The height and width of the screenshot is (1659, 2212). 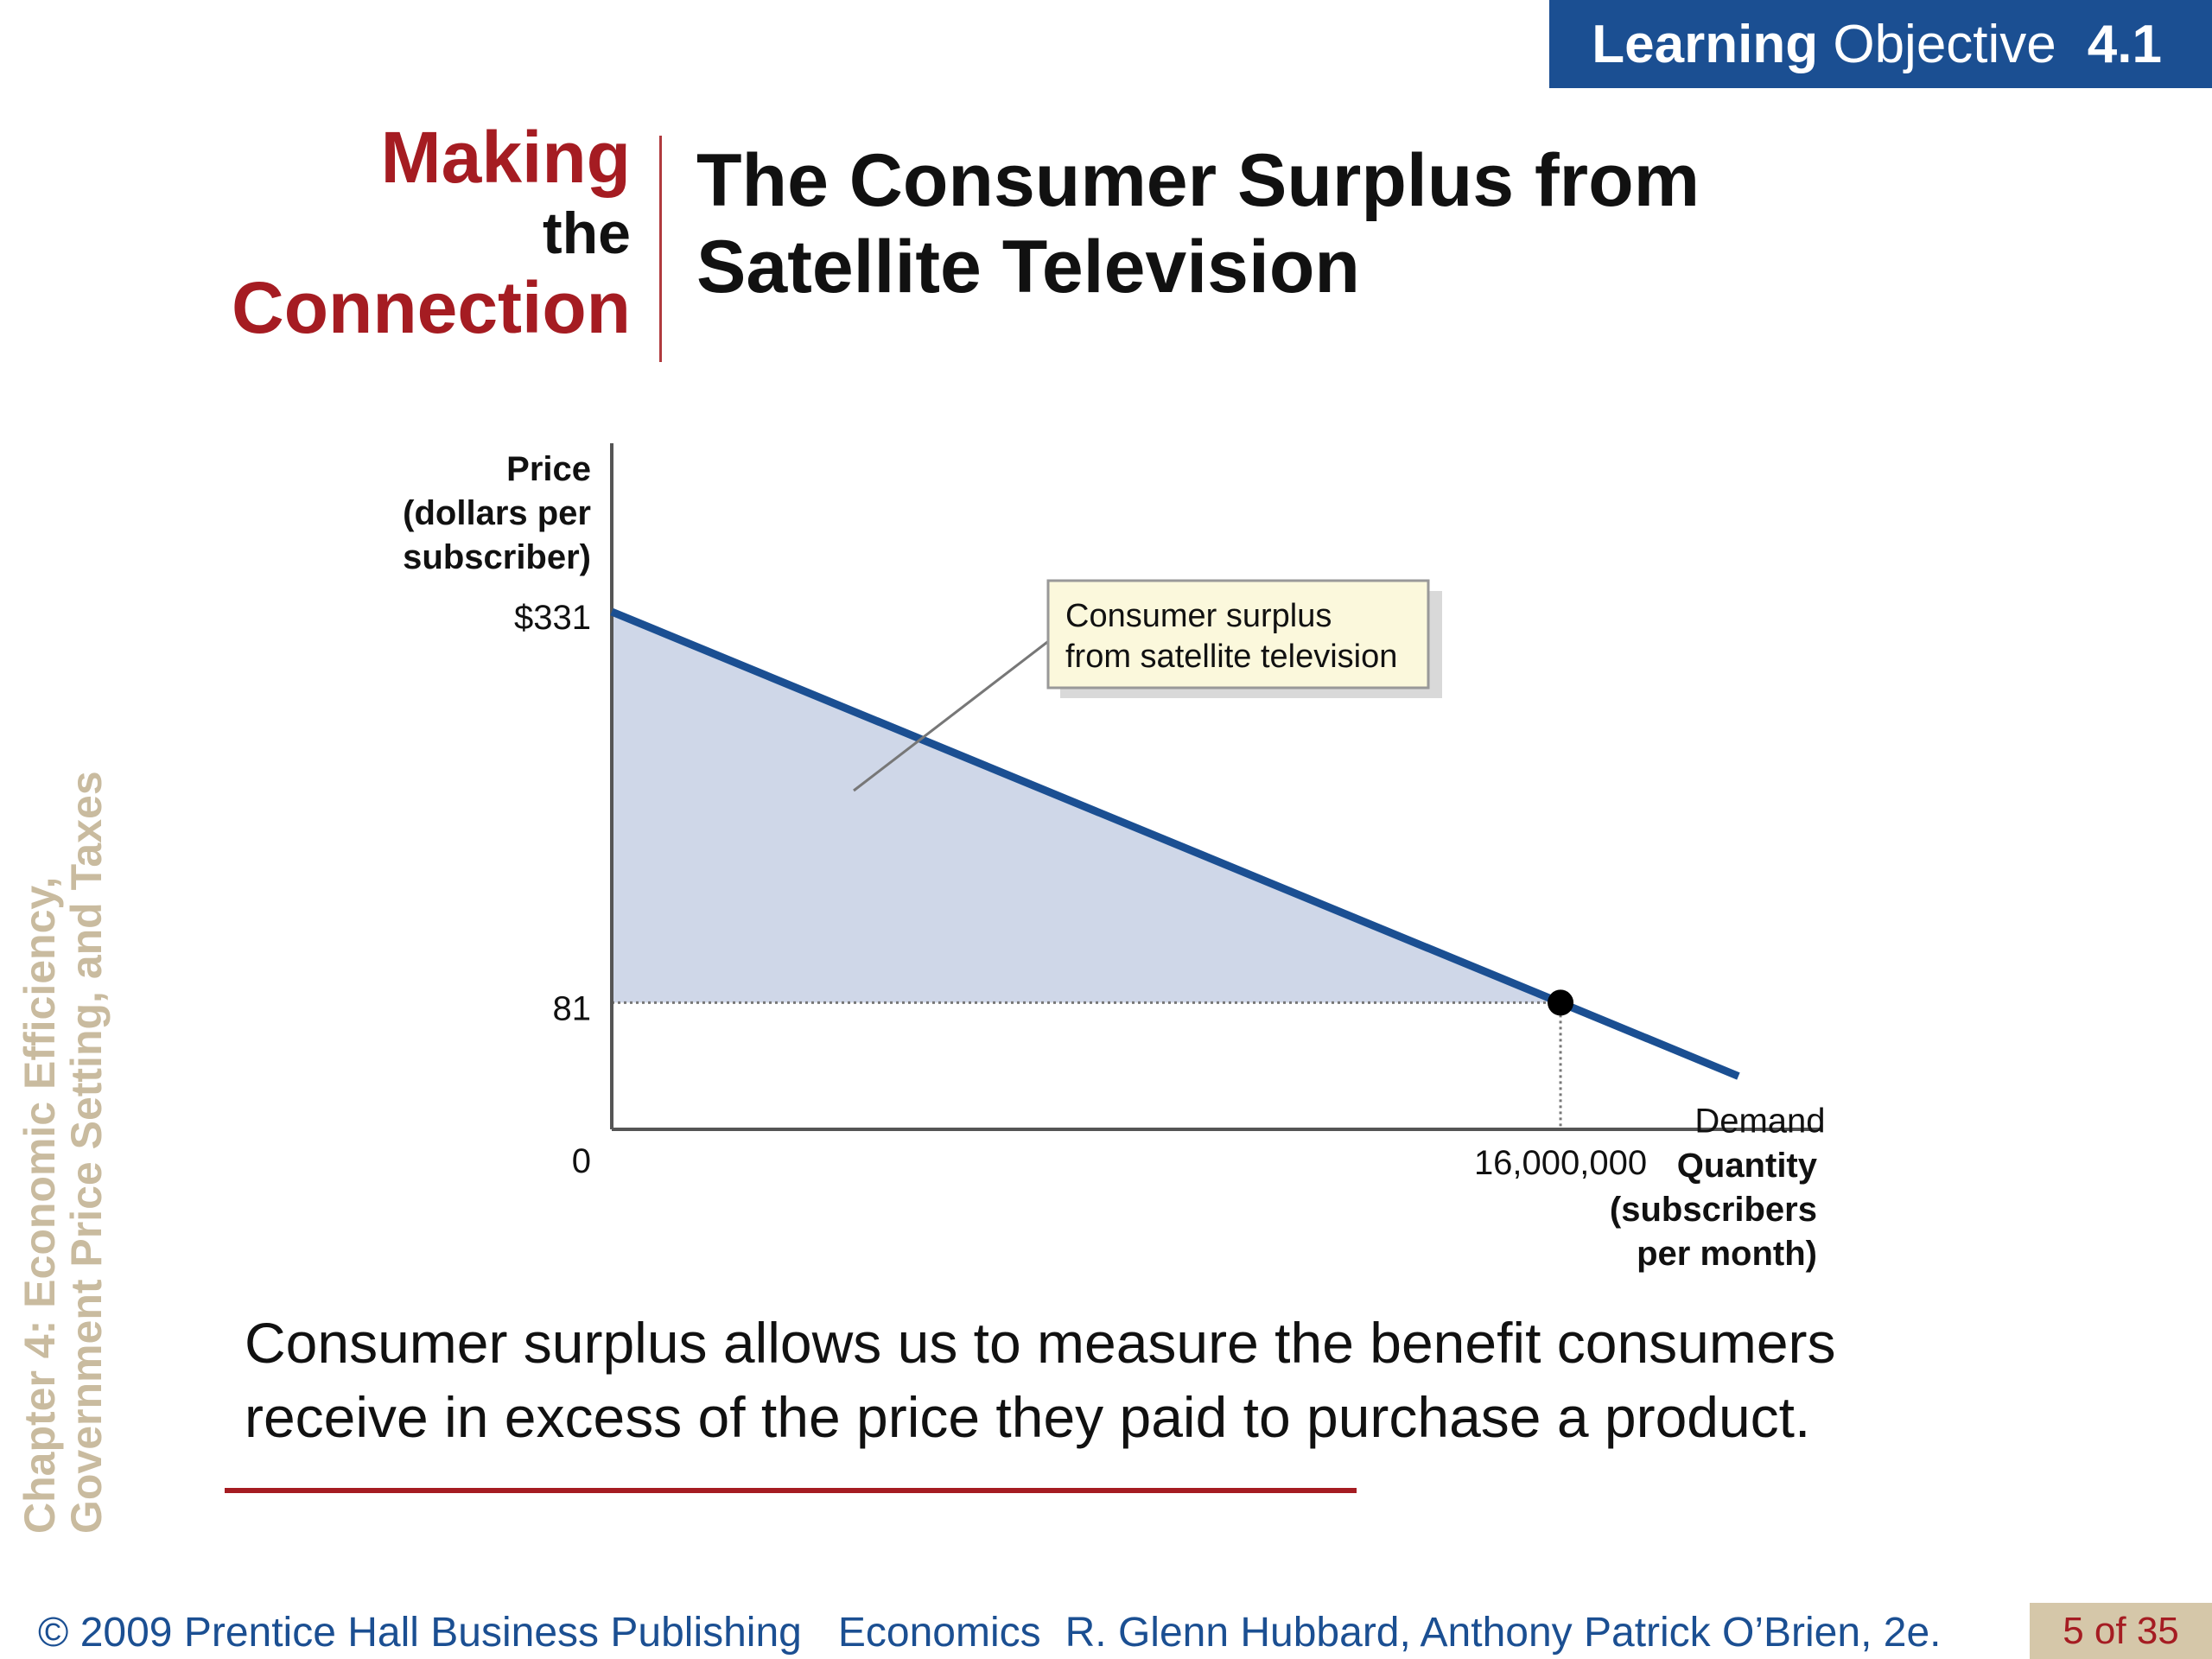 What do you see at coordinates (1198, 616) in the screenshot?
I see `annotation-text: Consumer surplus` at bounding box center [1198, 616].